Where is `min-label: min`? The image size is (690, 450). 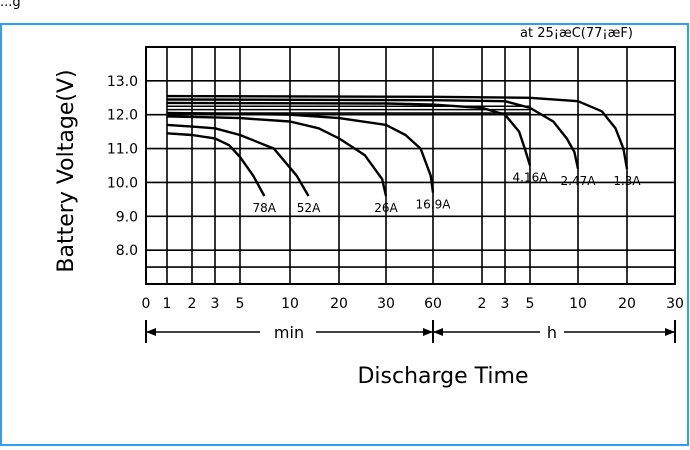
min-label: min is located at coordinates (289, 332).